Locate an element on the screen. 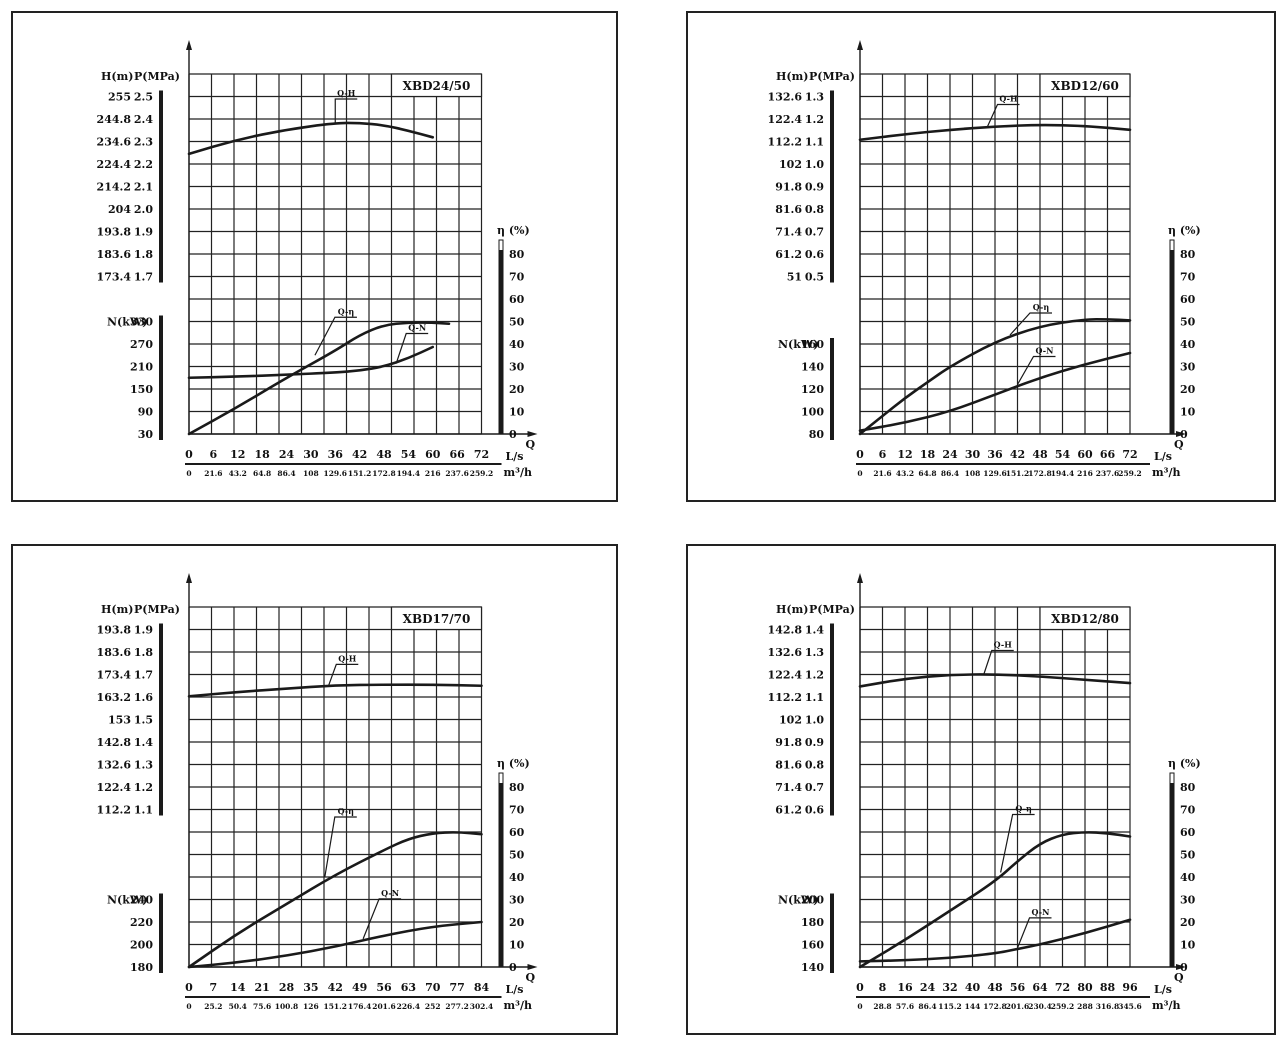 The image size is (1288, 1045). n-tick: 240 is located at coordinates (141, 900).